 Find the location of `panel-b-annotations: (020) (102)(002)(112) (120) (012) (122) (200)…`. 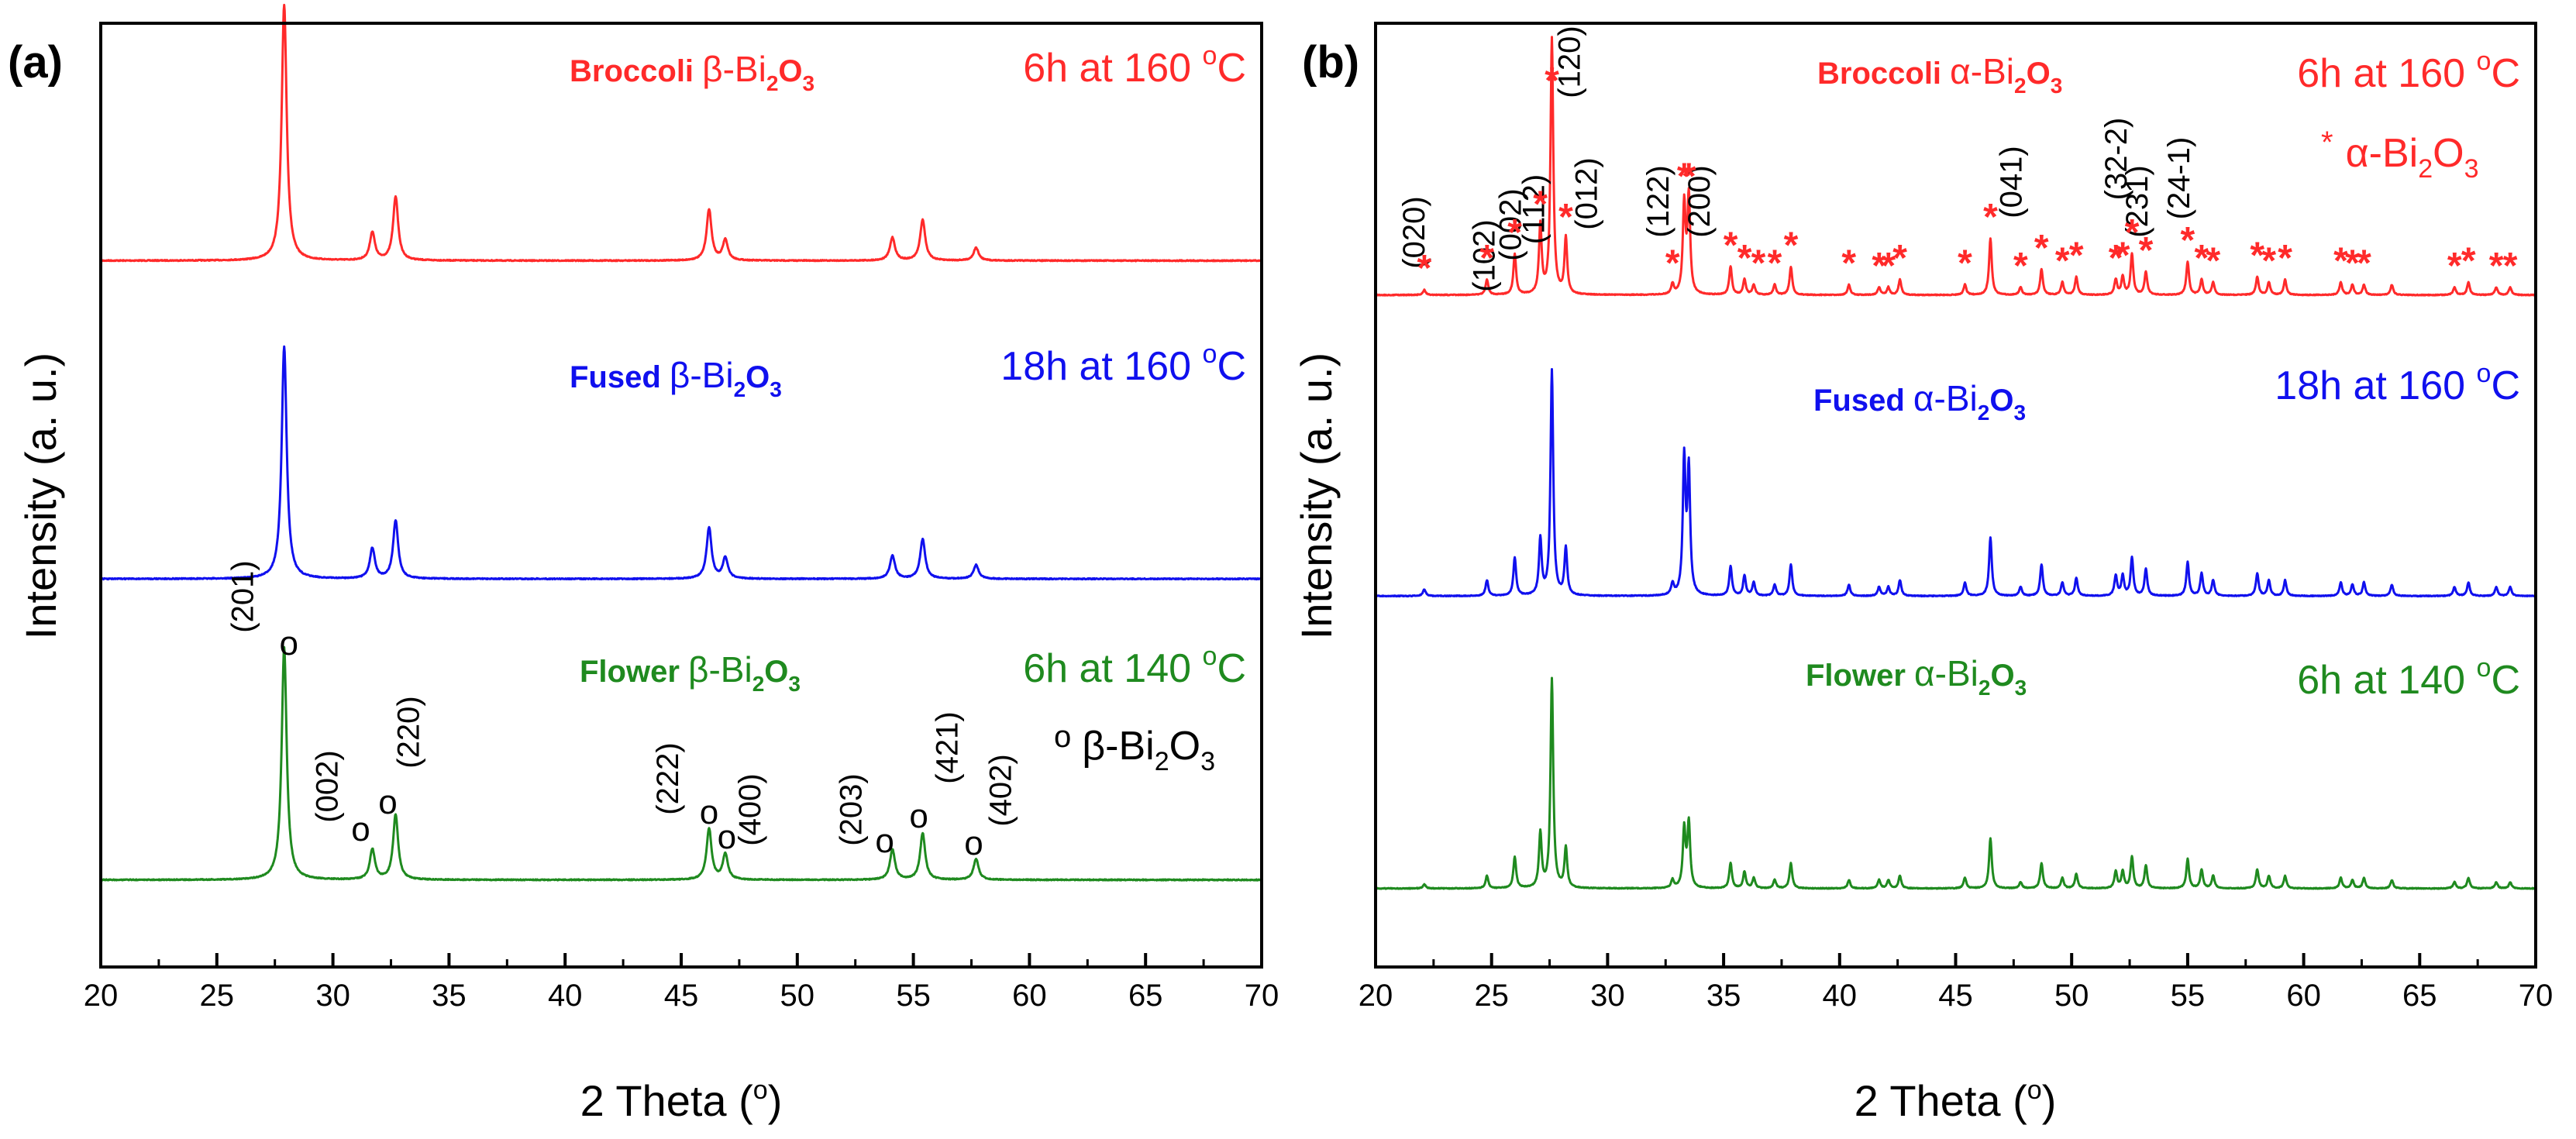

panel-b-annotations: (020) (102)(002)(112) (120) (012) (122) (200)… is located at coordinates (1957, 158).